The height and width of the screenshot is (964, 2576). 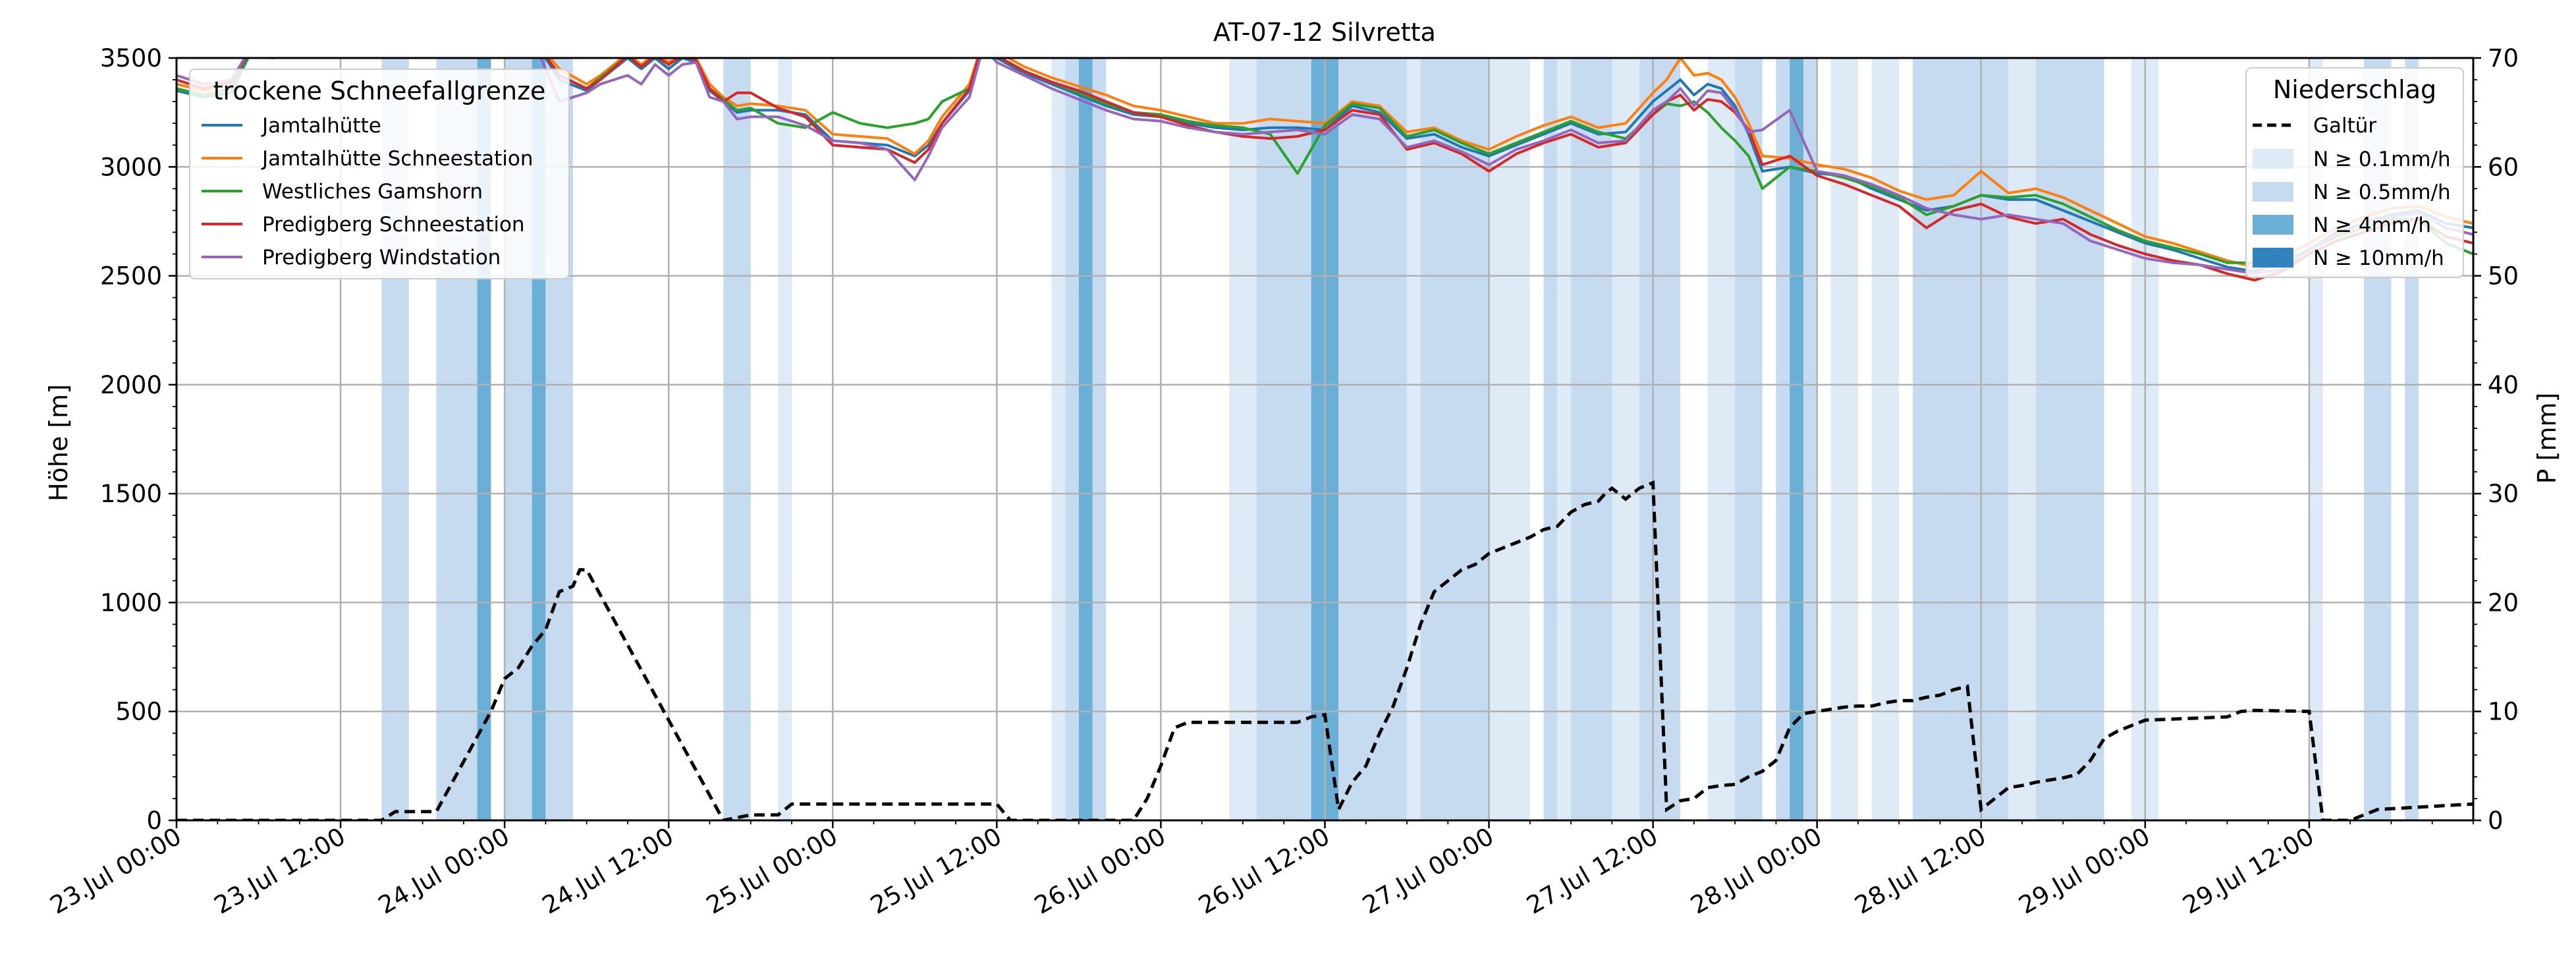 What do you see at coordinates (372, 192) in the screenshot?
I see `legend-label: Westliches Gamshorn` at bounding box center [372, 192].